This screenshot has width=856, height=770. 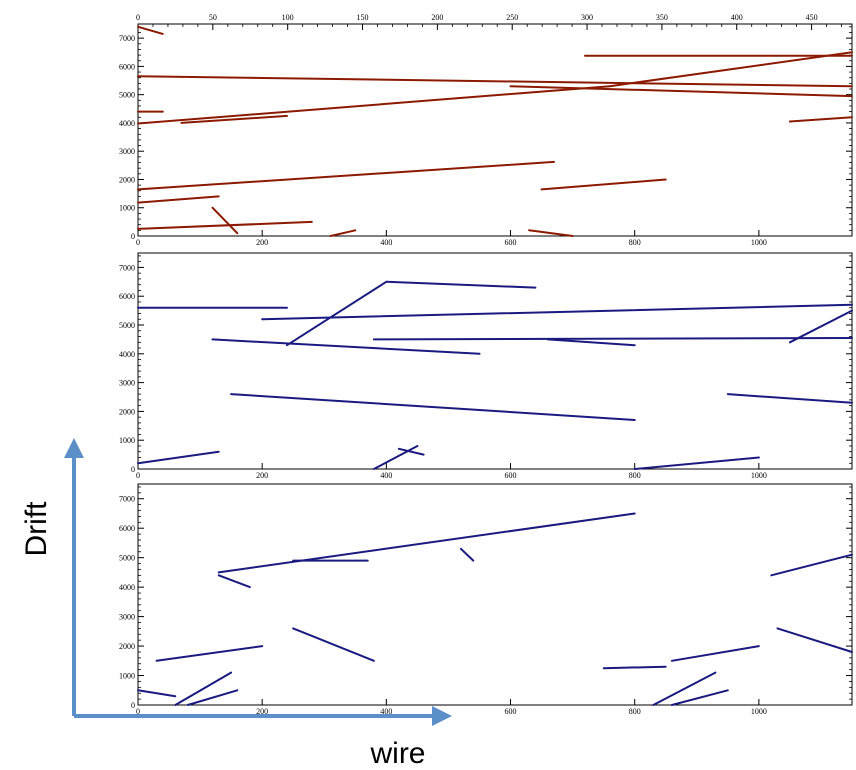 What do you see at coordinates (737, 17) in the screenshot?
I see `x-top-tick-label: 400` at bounding box center [737, 17].